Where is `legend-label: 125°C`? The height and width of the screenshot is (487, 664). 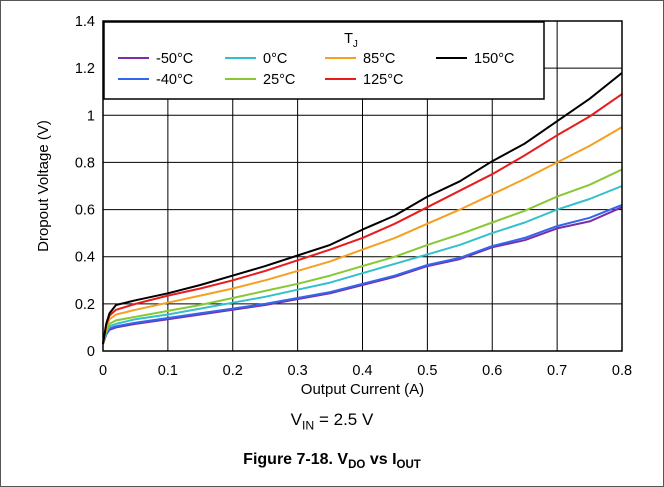 legend-label: 125°C is located at coordinates (383, 80).